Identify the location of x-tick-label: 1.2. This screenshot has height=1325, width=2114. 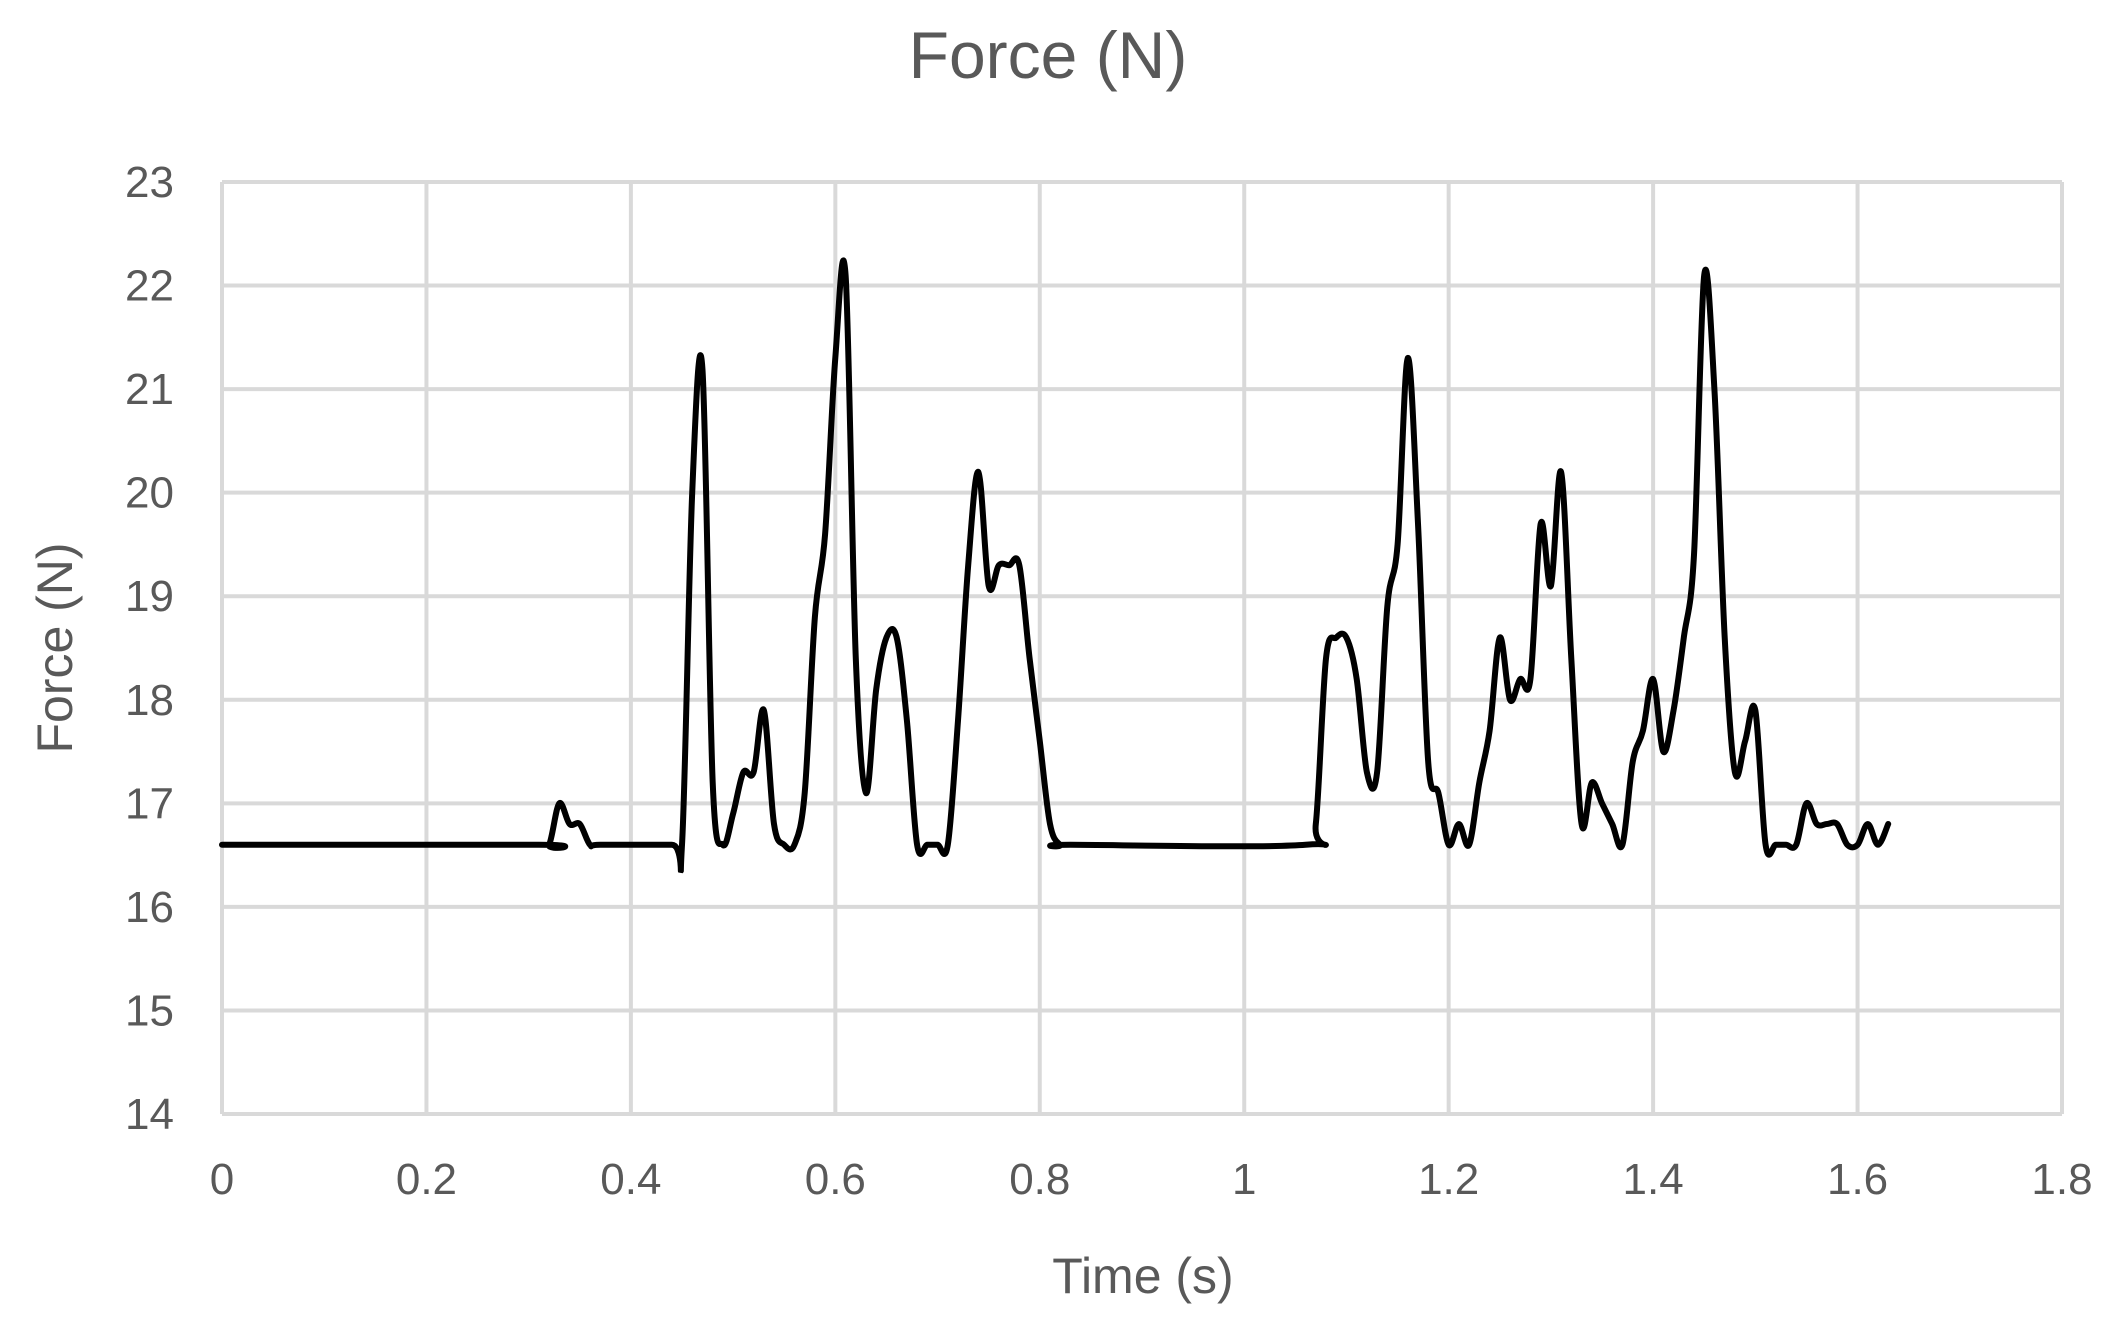
(1448, 1179).